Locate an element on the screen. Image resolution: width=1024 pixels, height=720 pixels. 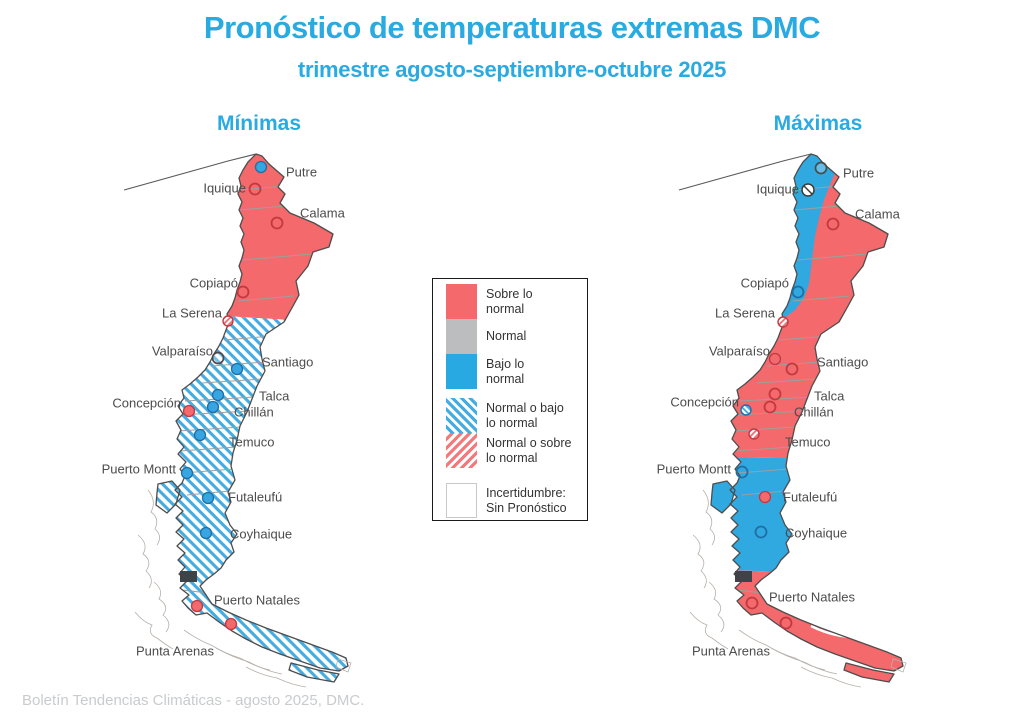
legend-item: Normal o bajo lo normal is located at coordinates (516, 415).